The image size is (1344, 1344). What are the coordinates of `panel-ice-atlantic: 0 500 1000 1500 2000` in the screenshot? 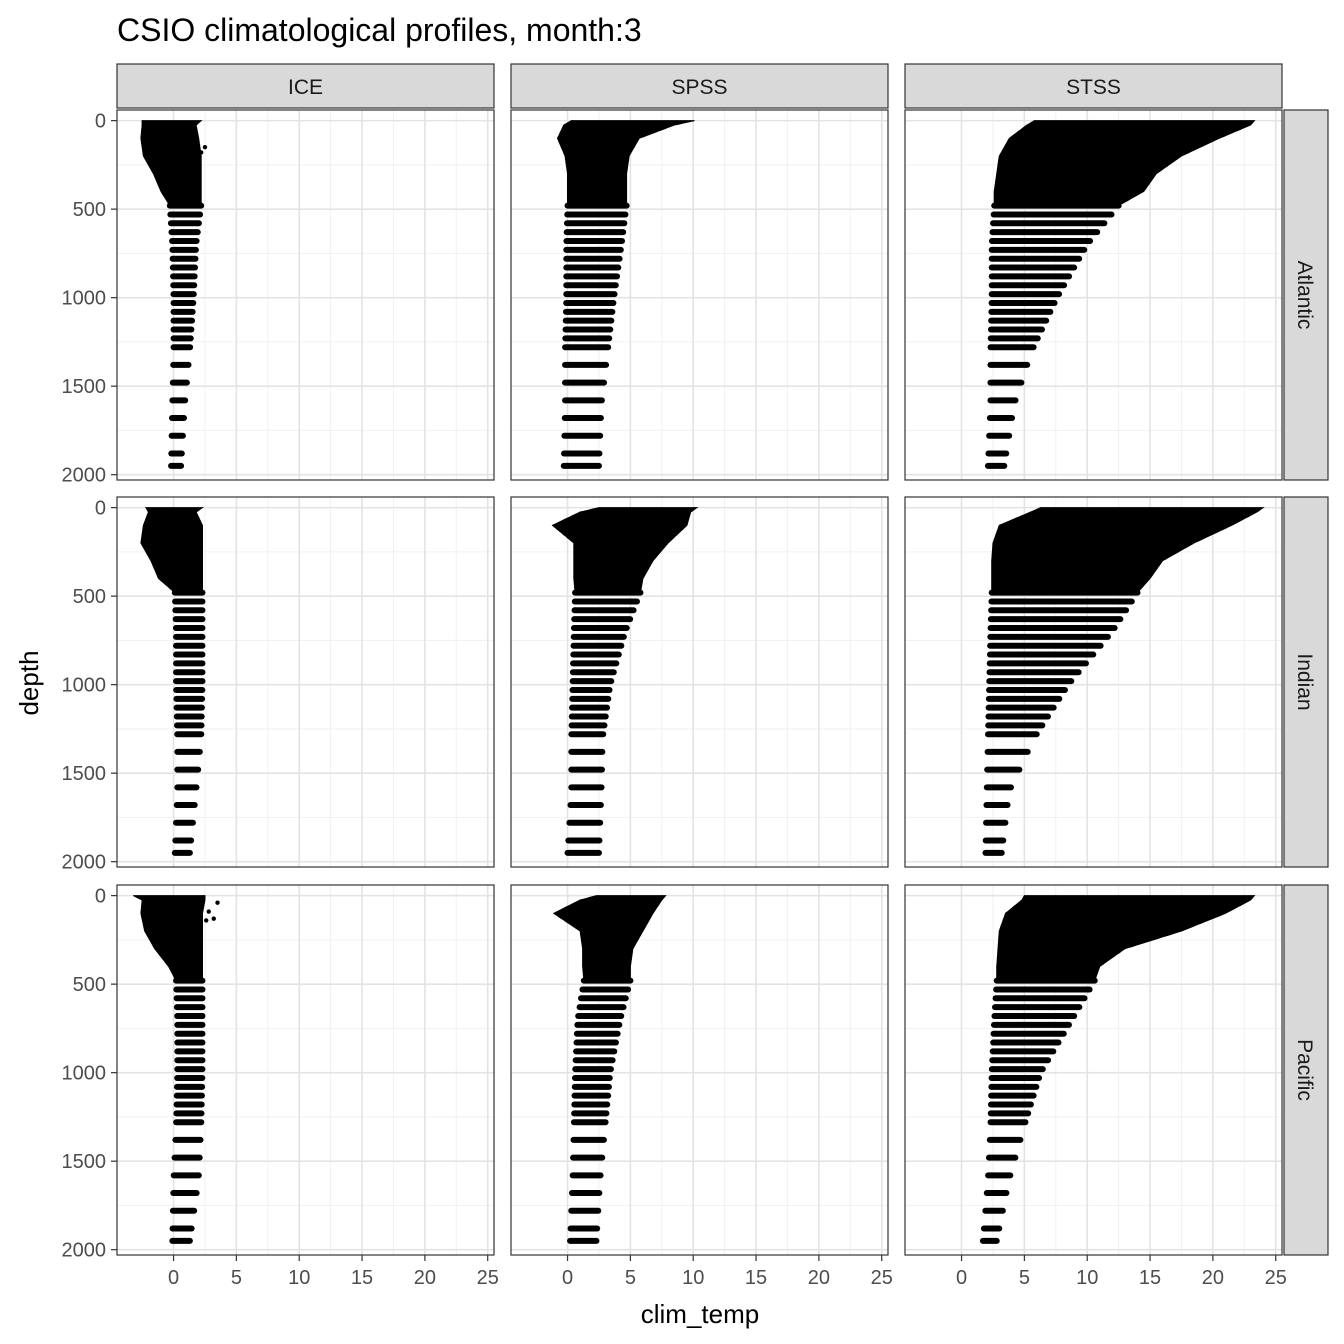 It's located at (278, 298).